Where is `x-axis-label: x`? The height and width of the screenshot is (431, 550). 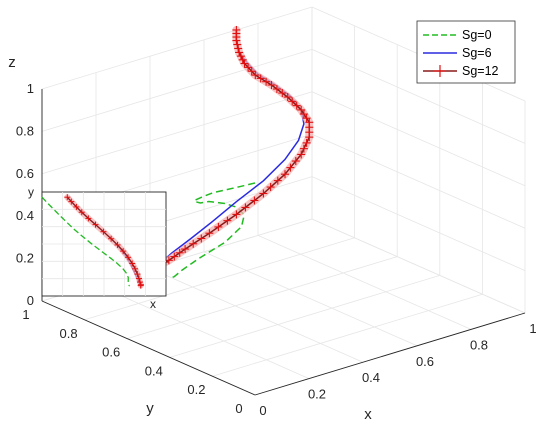 x-axis-label: x is located at coordinates (368, 414).